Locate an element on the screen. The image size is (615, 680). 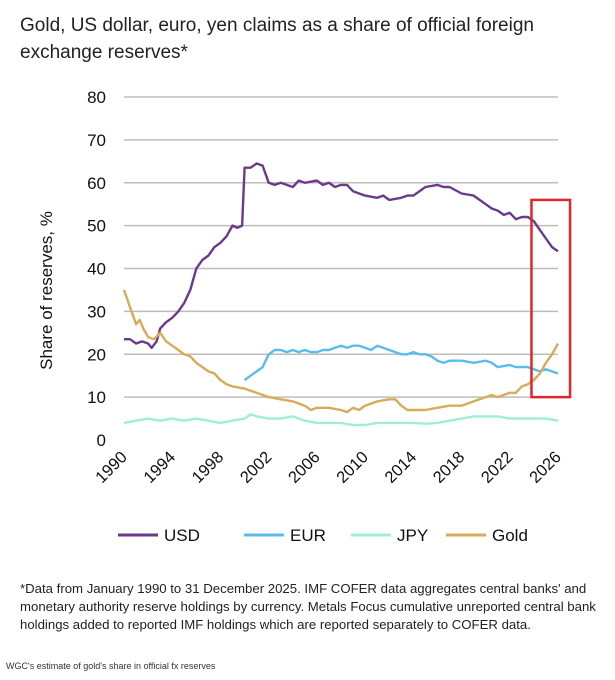
series-line-eur is located at coordinates (401, 362).